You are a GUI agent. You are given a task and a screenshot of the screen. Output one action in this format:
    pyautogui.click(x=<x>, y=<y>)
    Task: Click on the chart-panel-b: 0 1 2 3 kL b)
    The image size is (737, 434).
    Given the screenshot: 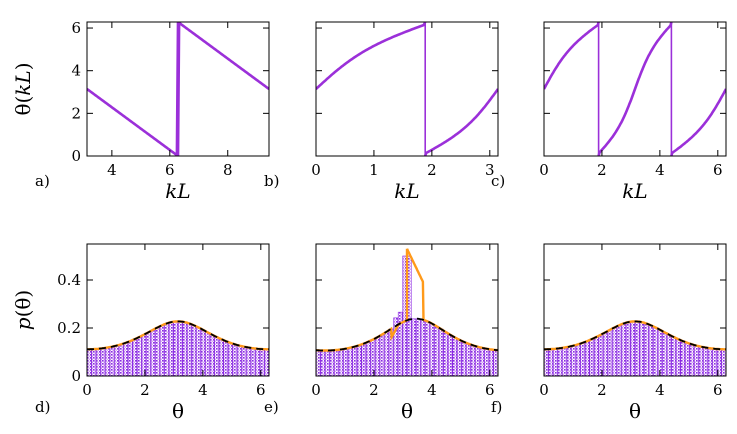 What is the action you would take?
    pyautogui.click(x=381, y=112)
    